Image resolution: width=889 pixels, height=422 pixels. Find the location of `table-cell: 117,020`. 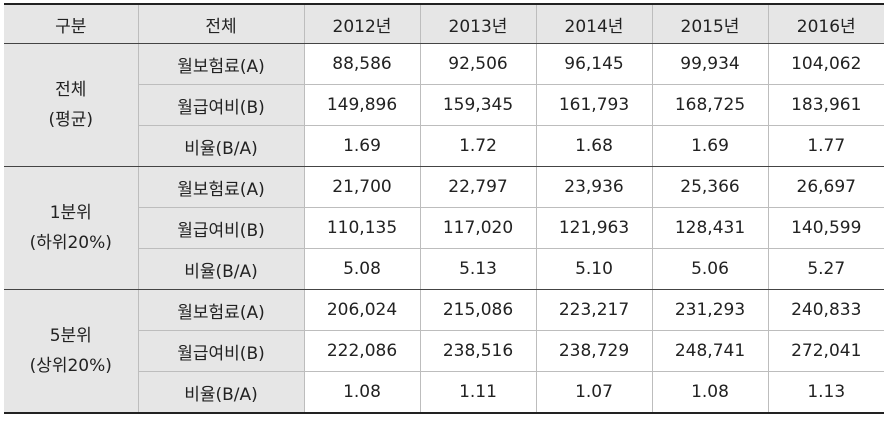

table-cell: 117,020 is located at coordinates (477, 228).